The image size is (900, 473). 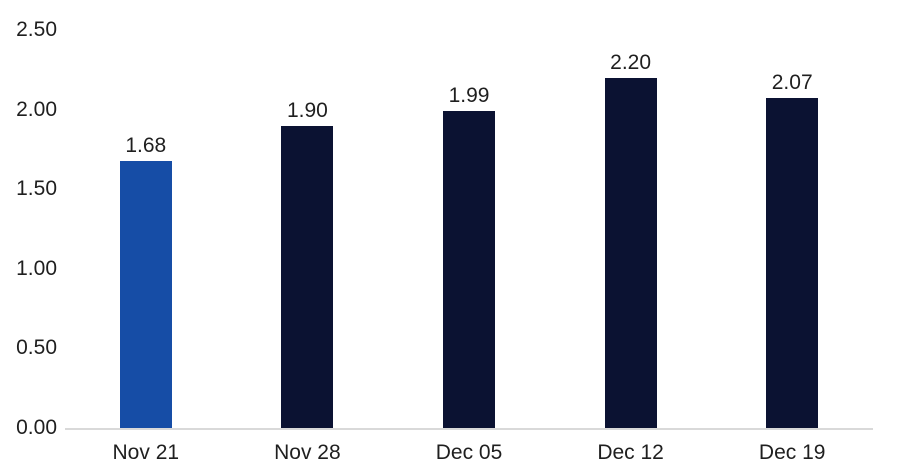 I want to click on y-tick-label: 1.50, so click(x=36, y=189).